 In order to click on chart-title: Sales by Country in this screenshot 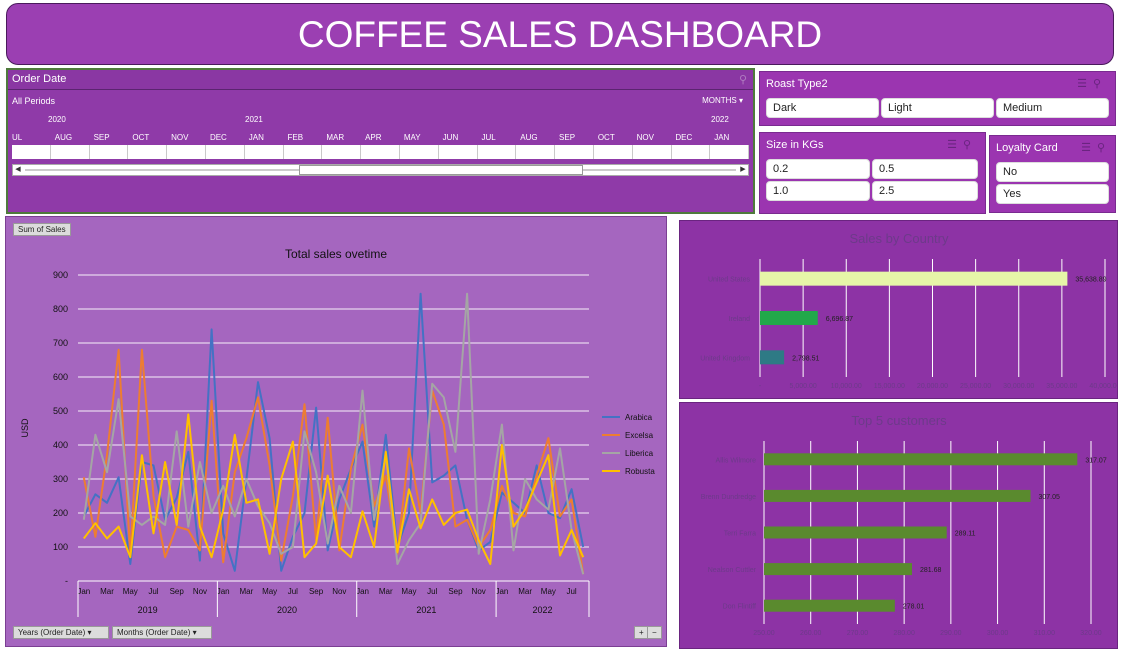, I will do `click(899, 238)`.